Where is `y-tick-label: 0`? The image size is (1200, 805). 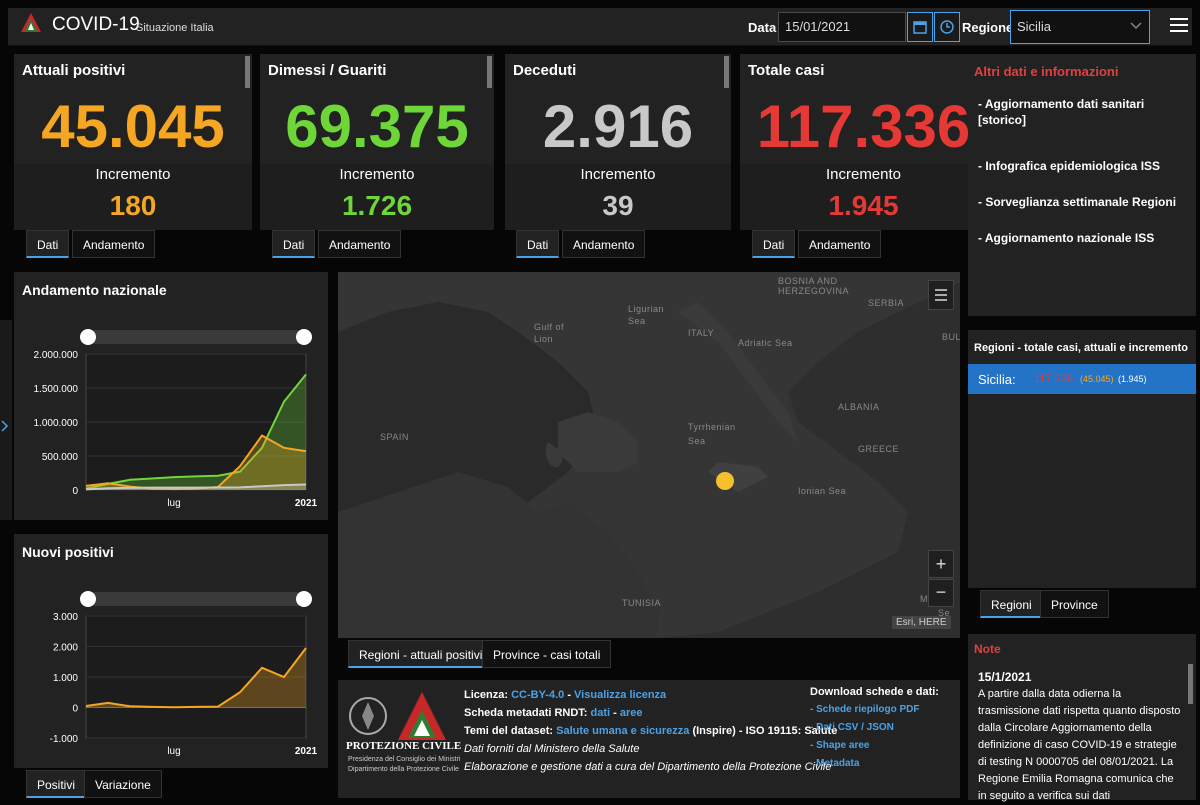
y-tick-label: 0 is located at coordinates (75, 709).